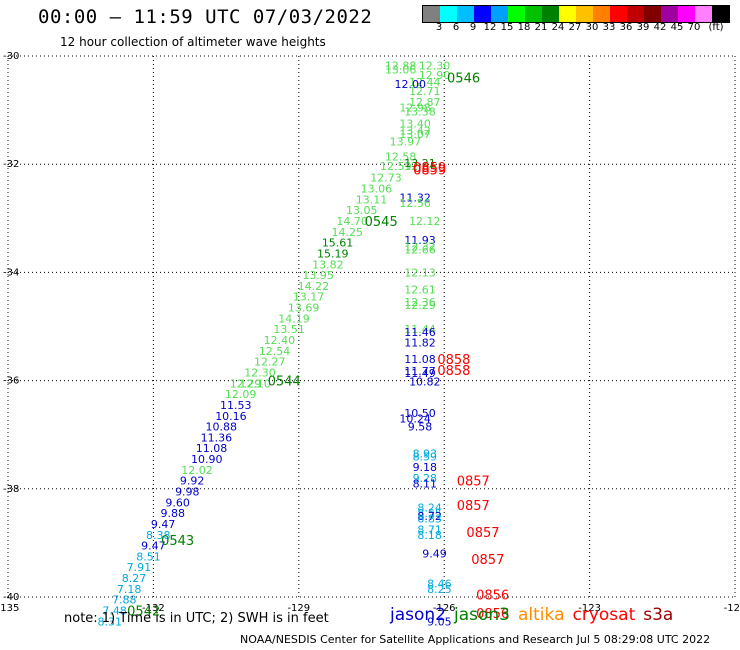 The height and width of the screenshot is (650, 740). What do you see at coordinates (425, 102) in the screenshot?
I see `wave-height-label: 12.87` at bounding box center [425, 102].